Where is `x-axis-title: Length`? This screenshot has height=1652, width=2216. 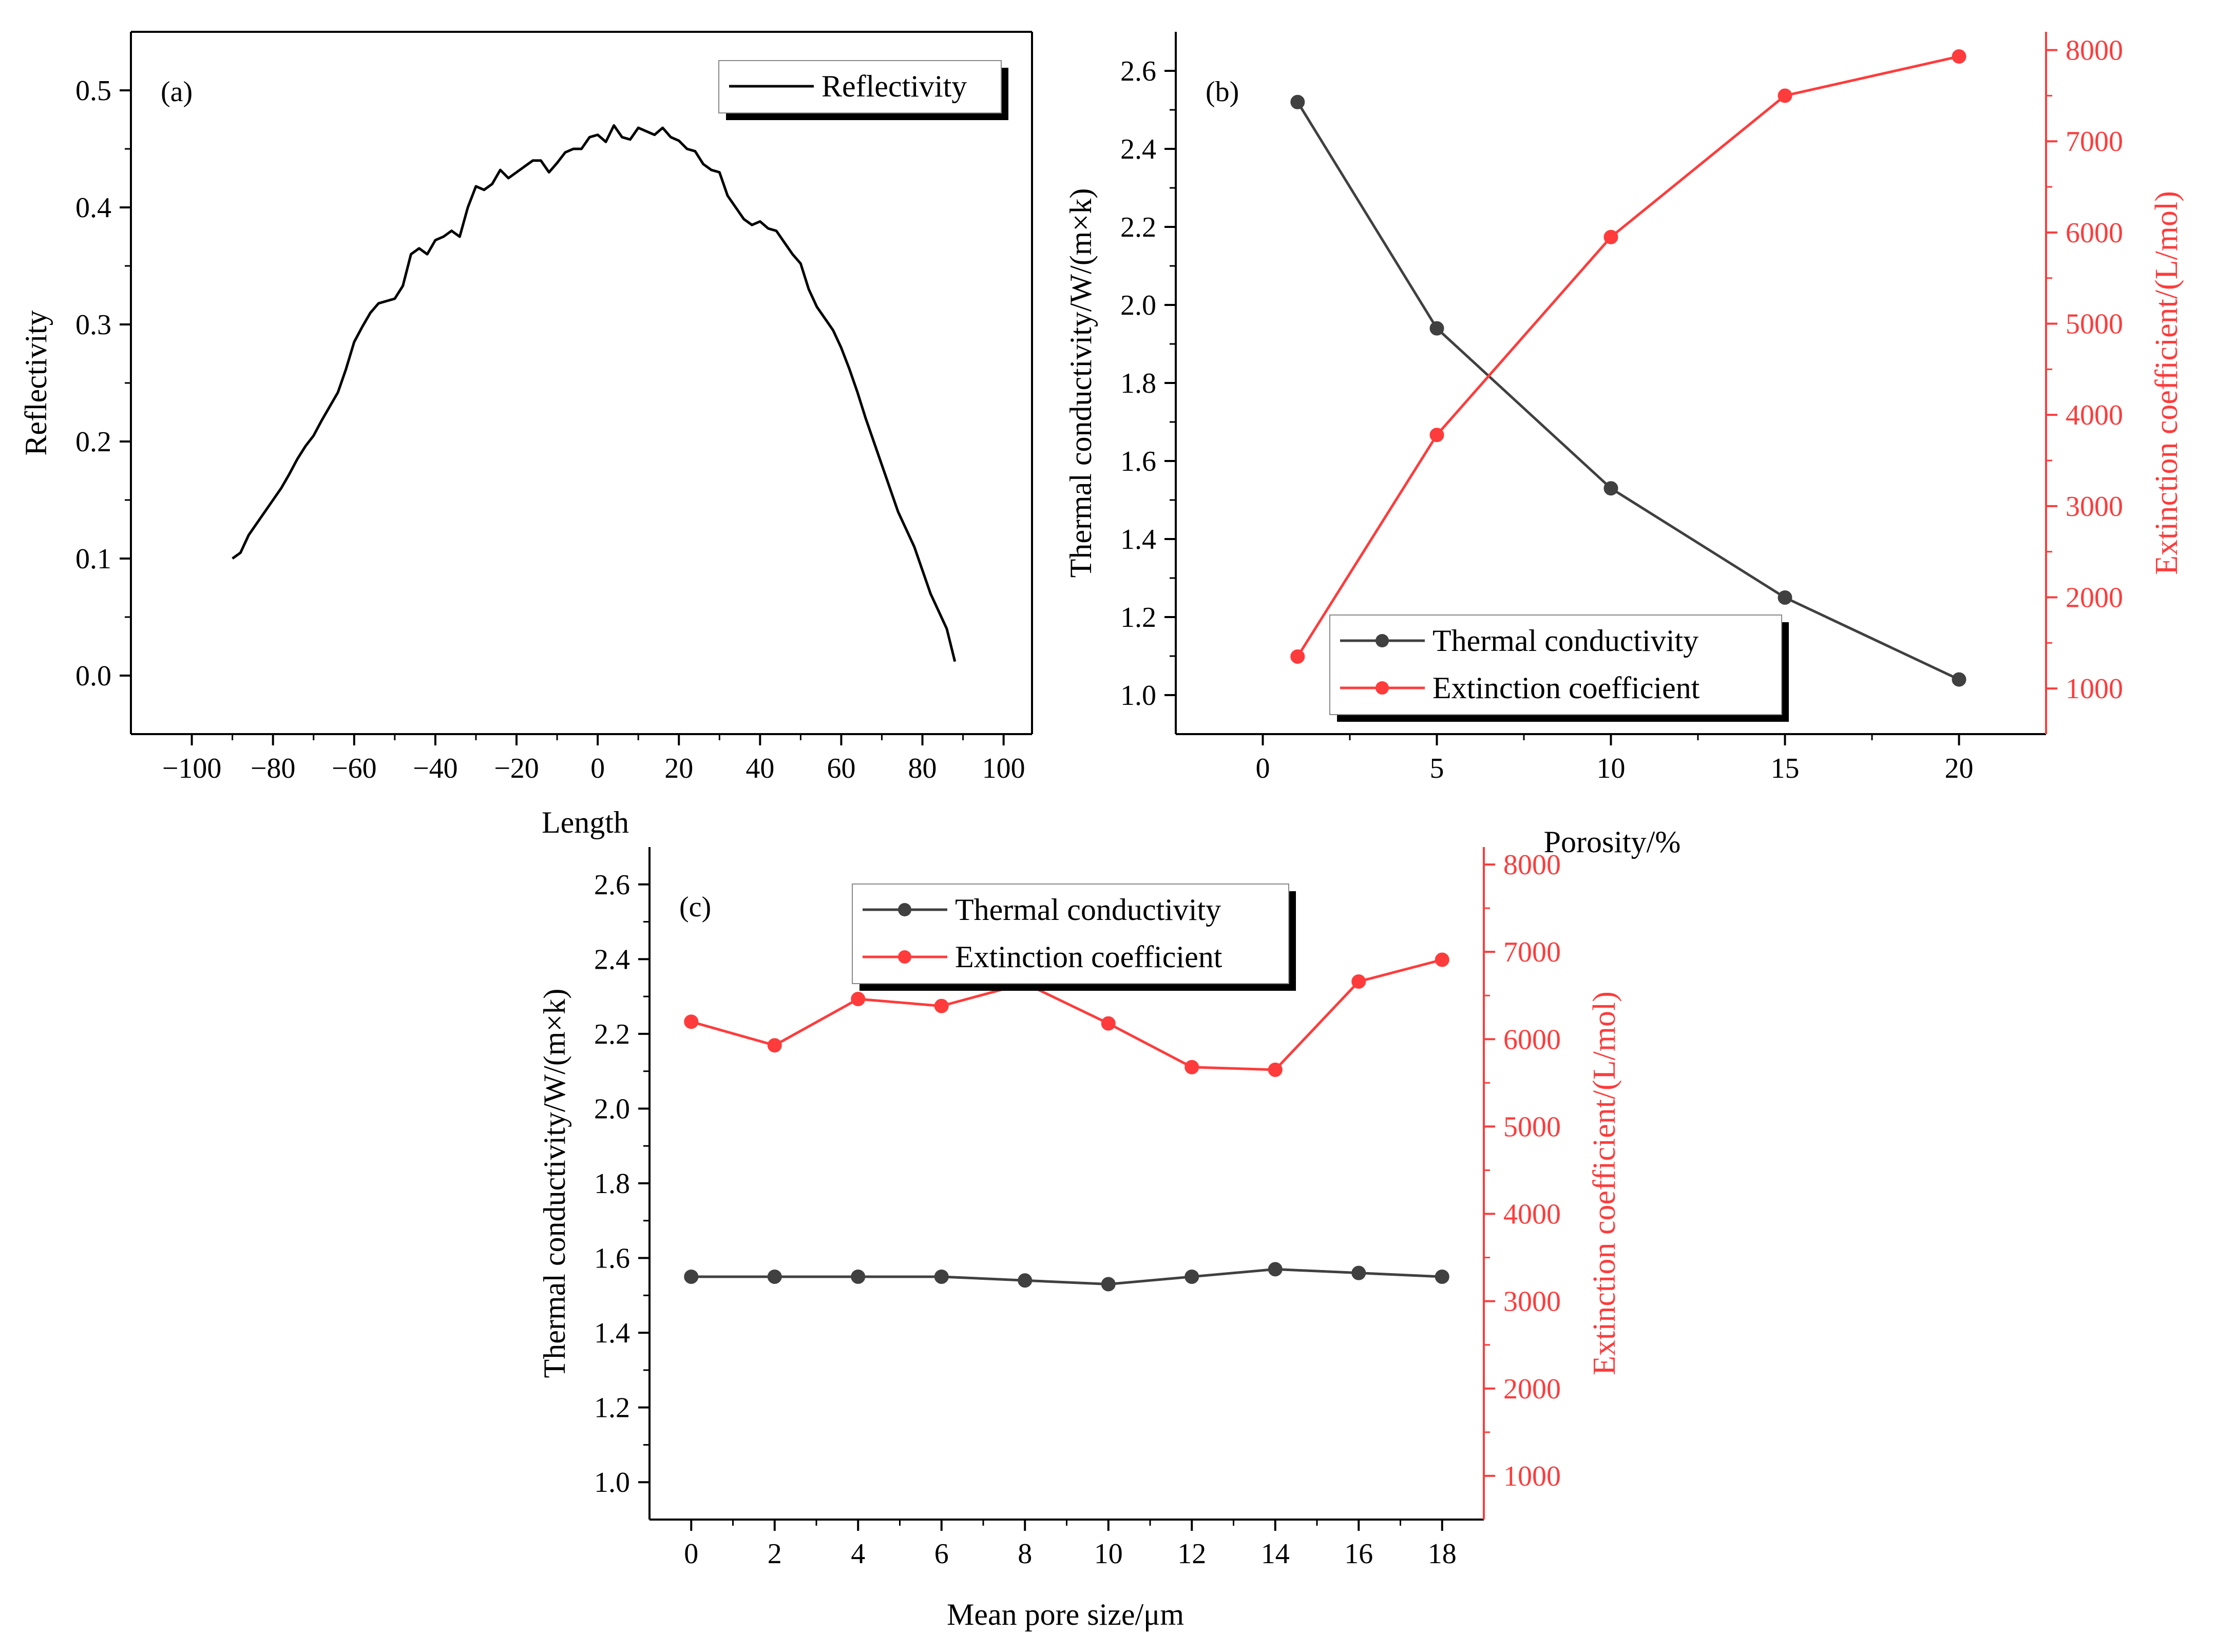
x-axis-title: Length is located at coordinates (585, 822).